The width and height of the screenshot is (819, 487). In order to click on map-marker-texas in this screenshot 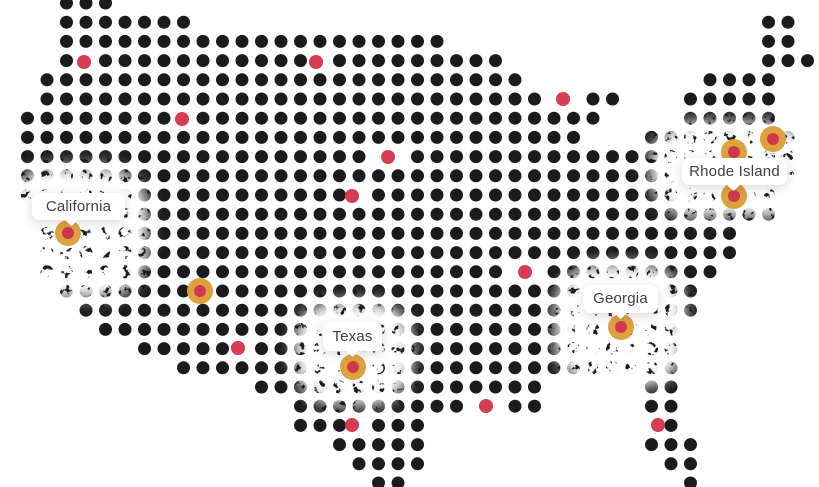, I will do `click(353, 367)`.